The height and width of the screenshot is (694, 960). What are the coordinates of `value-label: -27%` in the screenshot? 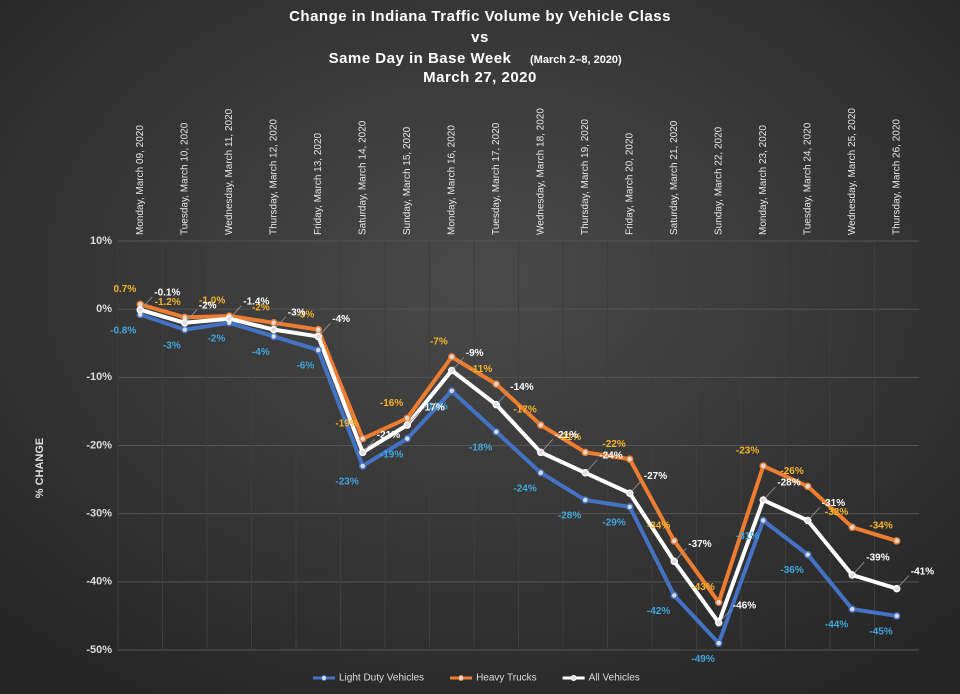 It's located at (655, 476).